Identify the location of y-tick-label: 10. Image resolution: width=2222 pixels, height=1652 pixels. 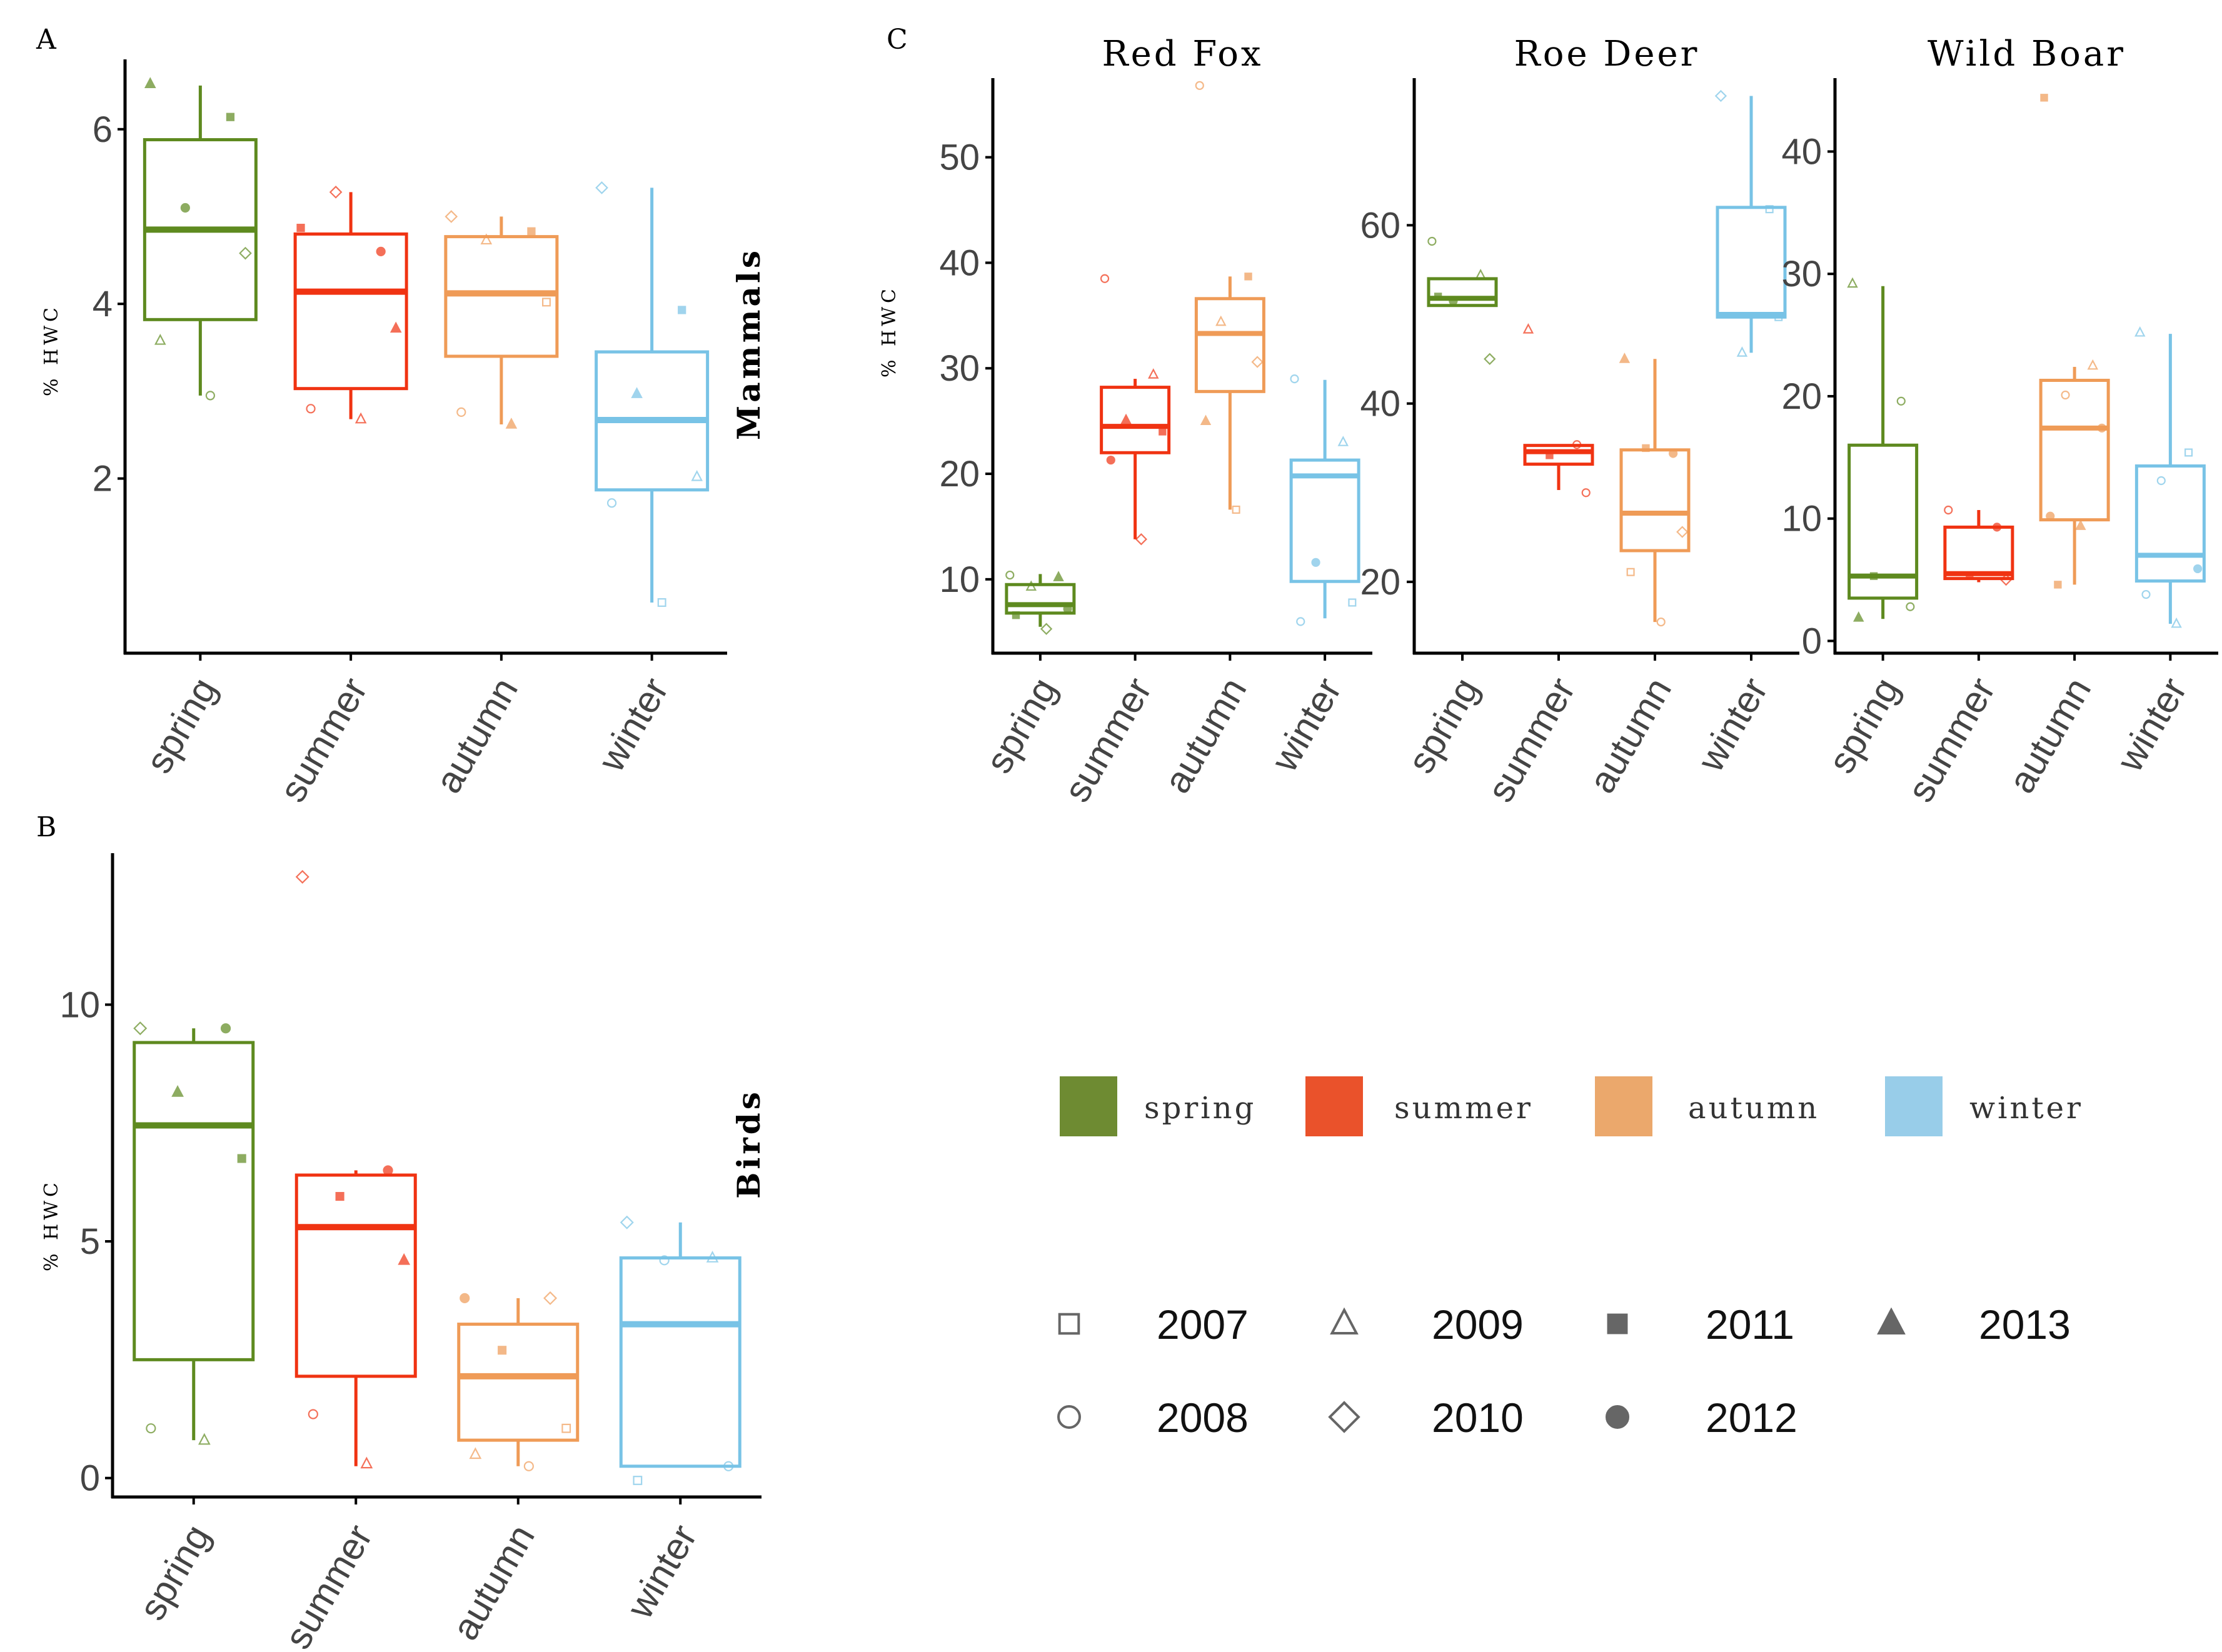
(1801, 519).